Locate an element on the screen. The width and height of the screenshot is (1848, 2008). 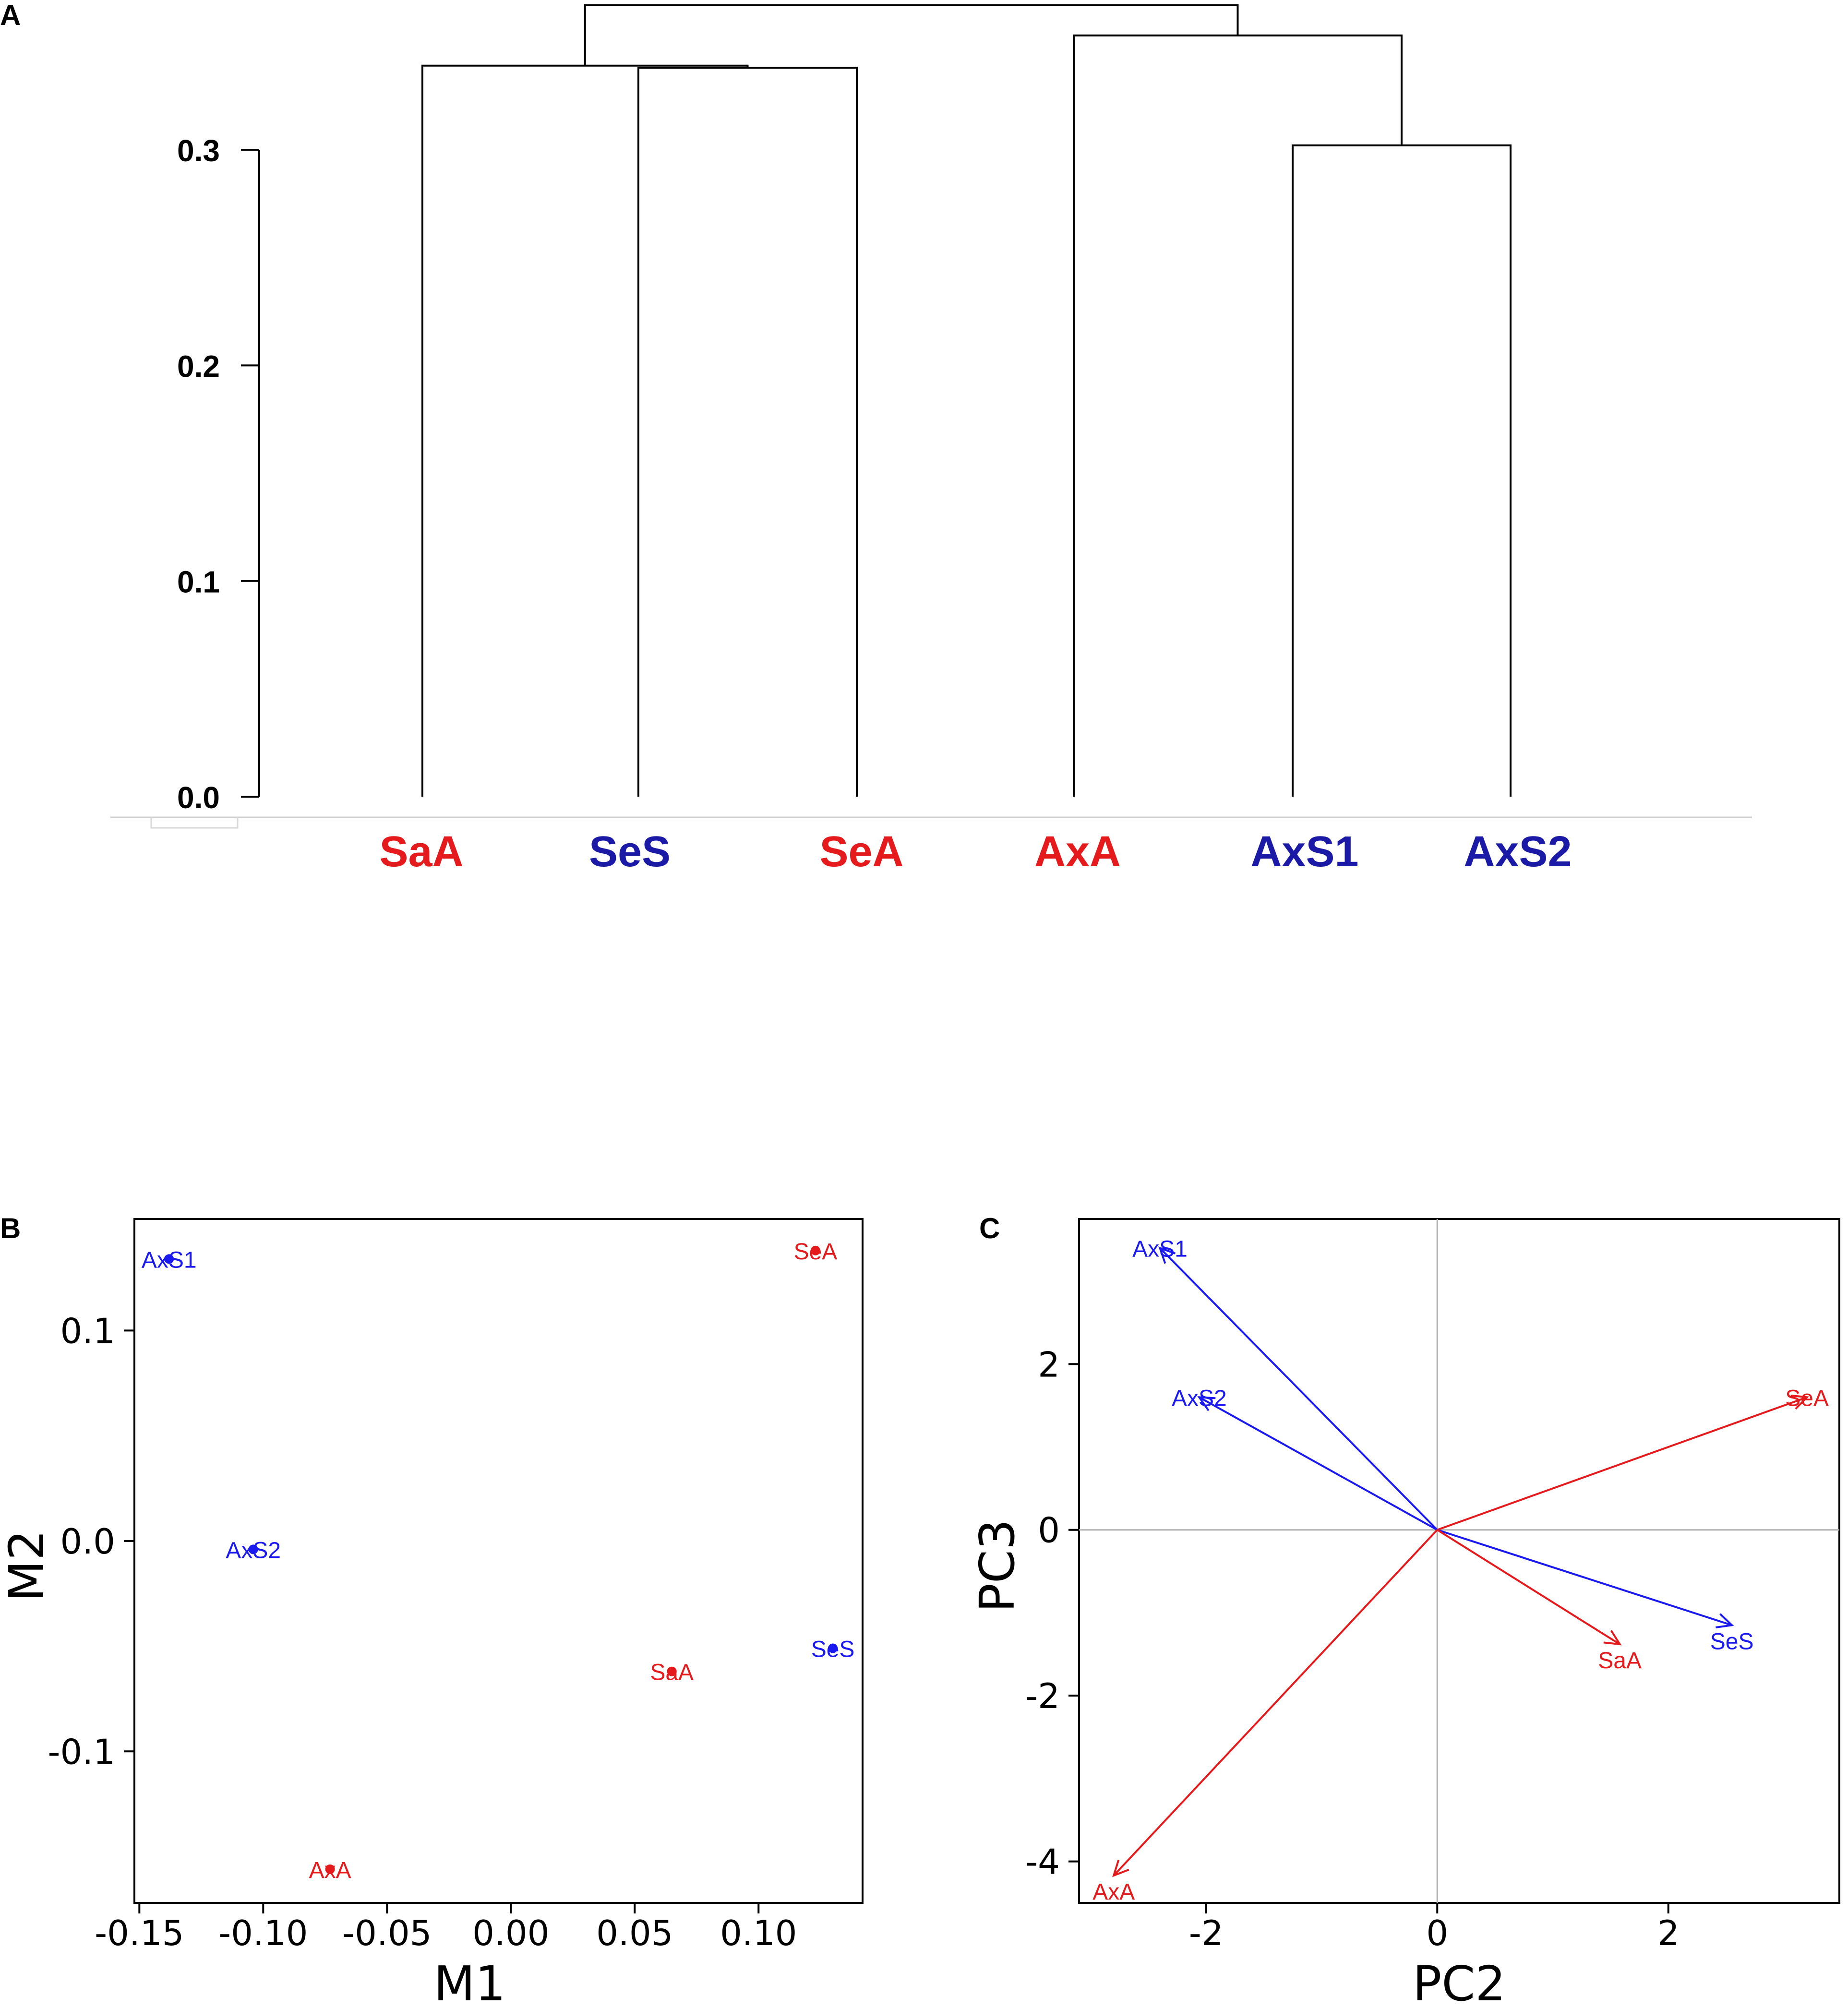
y-axis-label: PC3 is located at coordinates (997, 1566).